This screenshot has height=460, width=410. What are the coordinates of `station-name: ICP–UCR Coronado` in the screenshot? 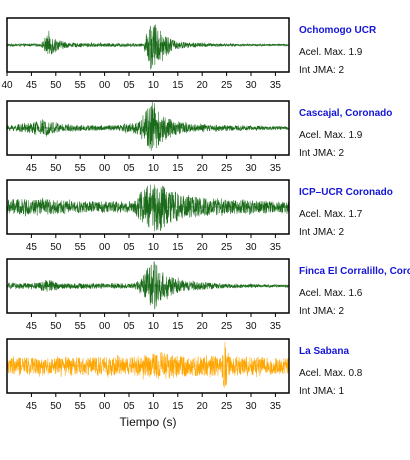 It's located at (346, 192).